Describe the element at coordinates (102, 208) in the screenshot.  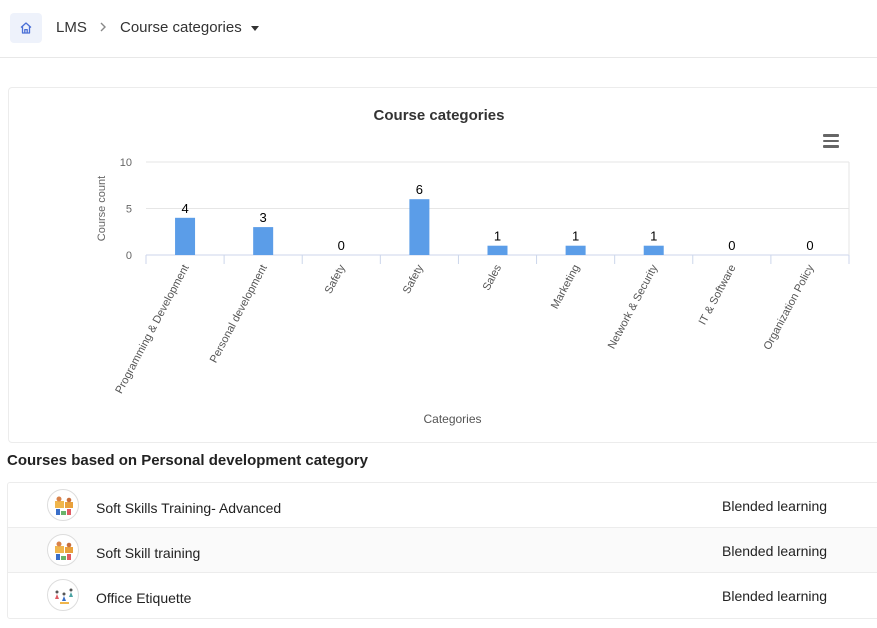
I see `y-axis-label: Course count` at that location.